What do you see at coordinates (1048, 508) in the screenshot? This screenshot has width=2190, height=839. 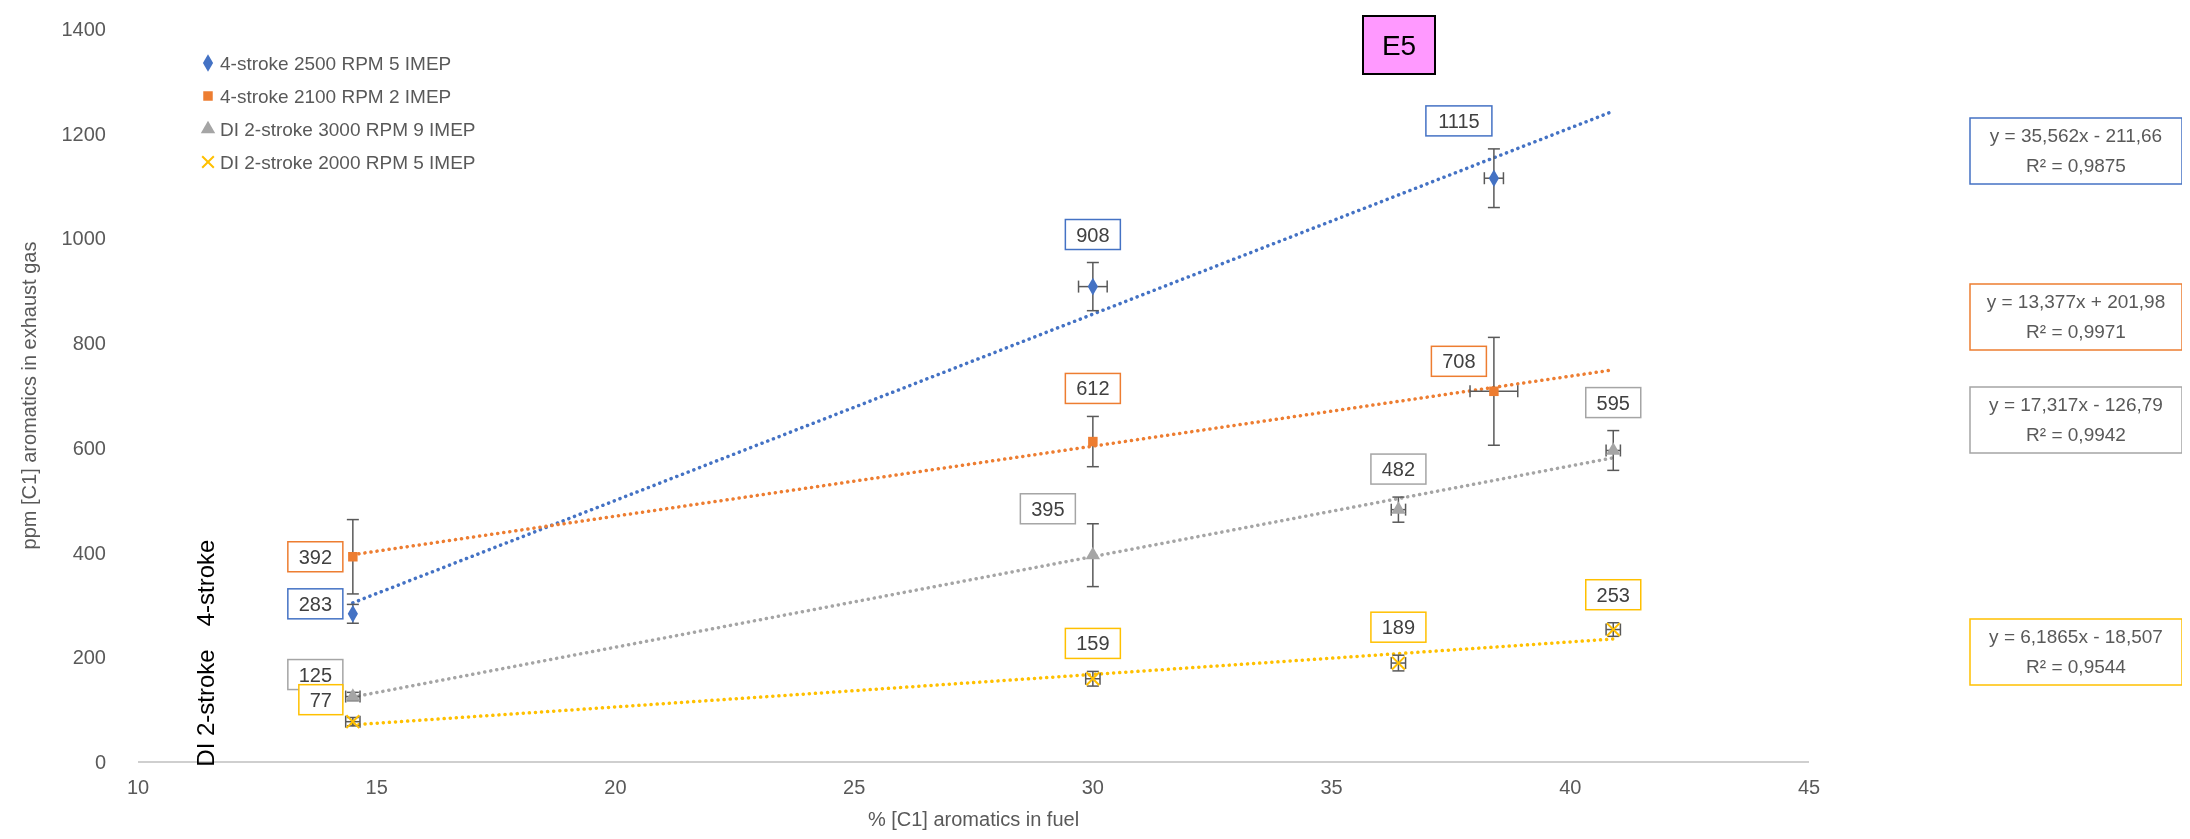 I see `data-label: 395` at bounding box center [1048, 508].